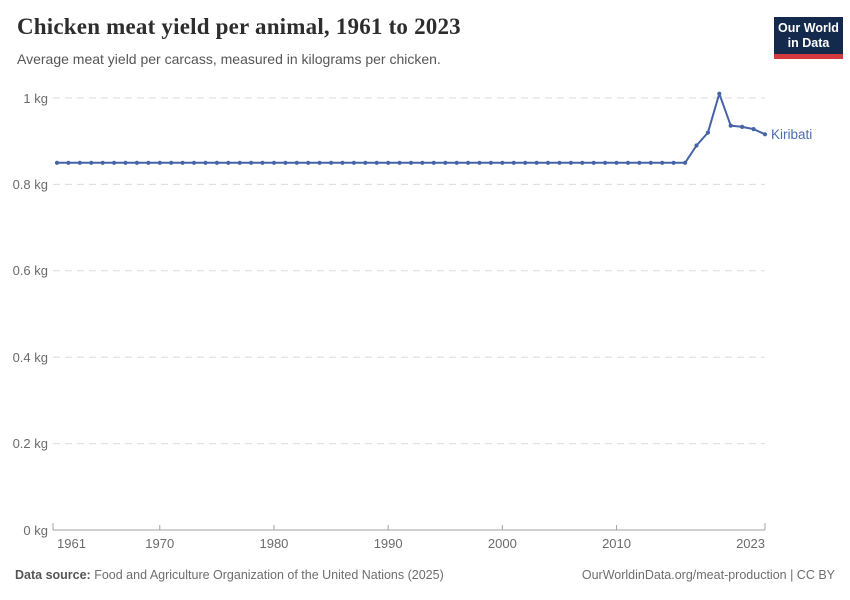  What do you see at coordinates (792, 134) in the screenshot?
I see `series-label-kiribati: Kiribati` at bounding box center [792, 134].